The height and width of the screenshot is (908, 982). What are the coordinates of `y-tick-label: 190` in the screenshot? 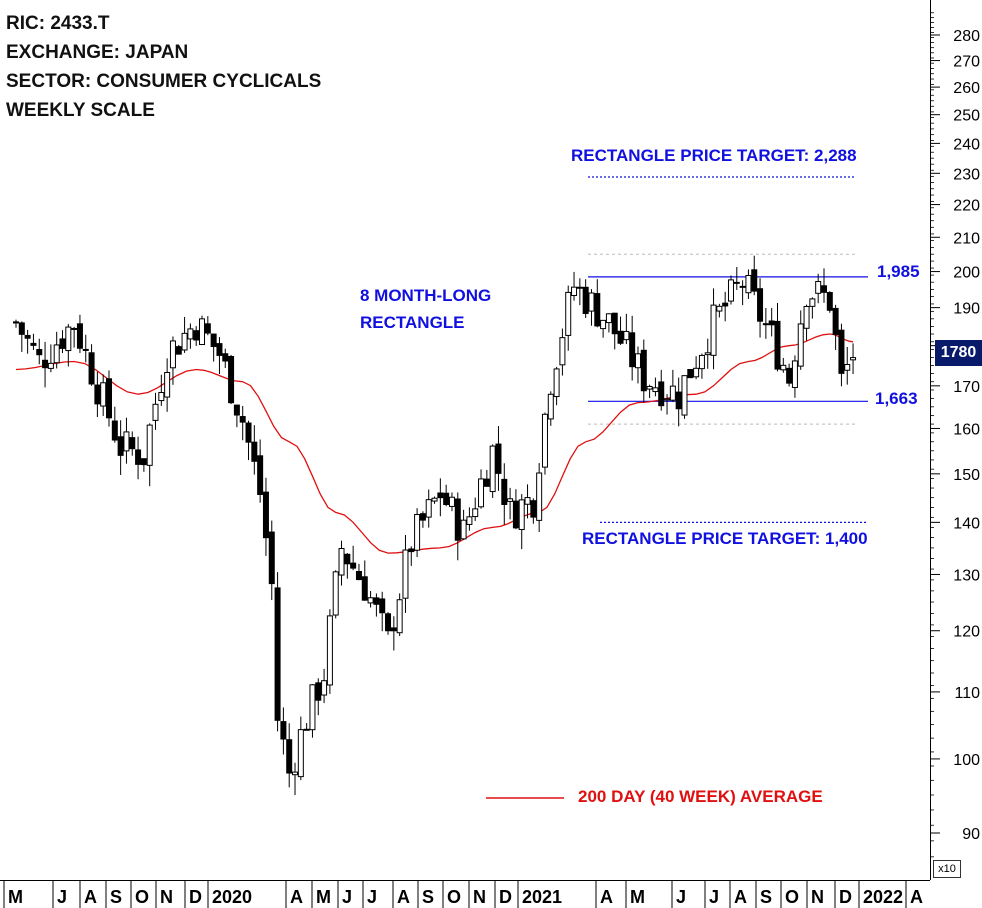 It's located at (966, 309).